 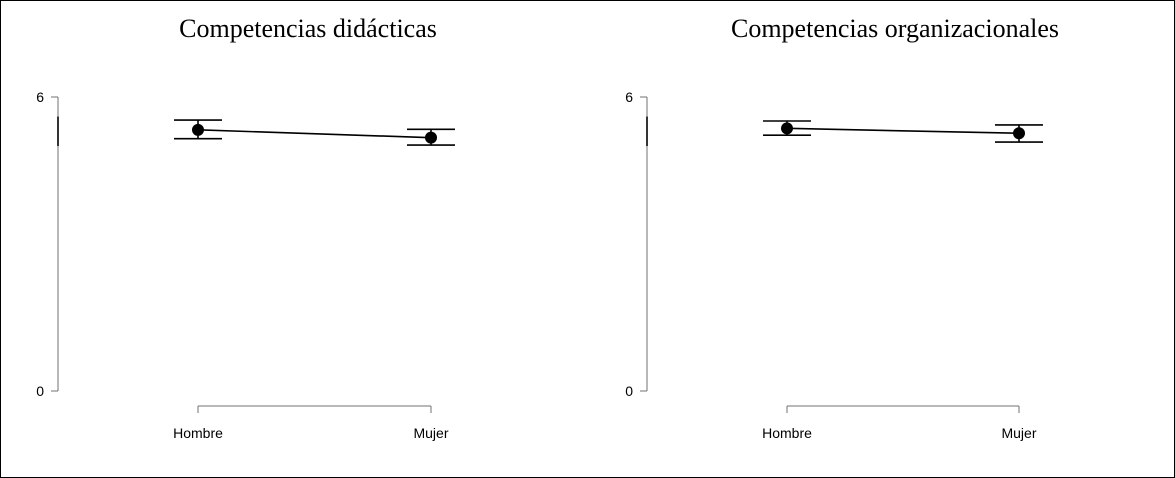 I want to click on chart-title: Competencias didácticas, so click(x=308, y=28).